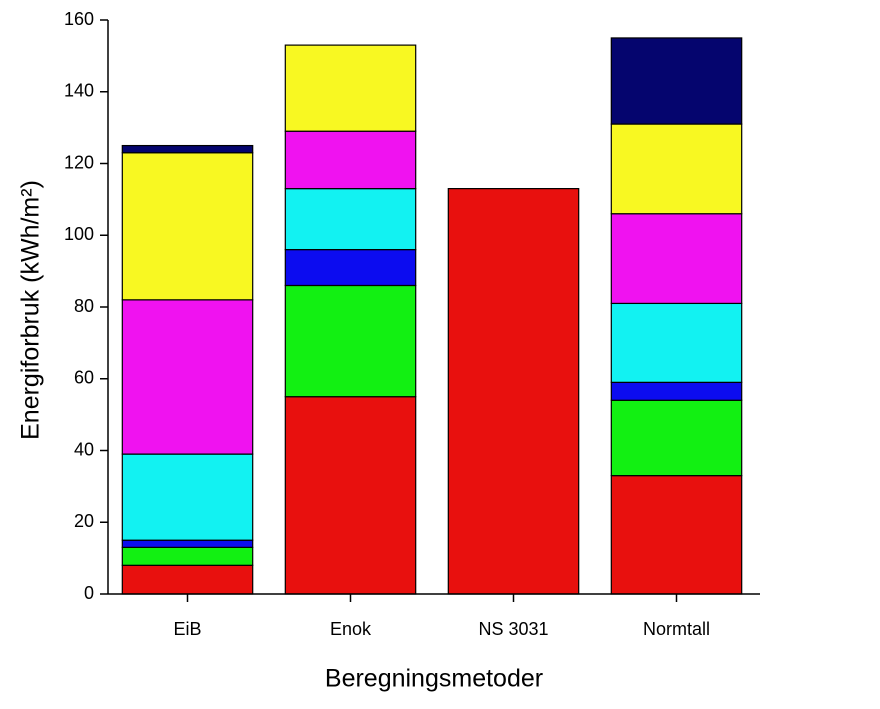 The image size is (880, 709). Describe the element at coordinates (84, 378) in the screenshot. I see `y-tick-label: 60` at that location.